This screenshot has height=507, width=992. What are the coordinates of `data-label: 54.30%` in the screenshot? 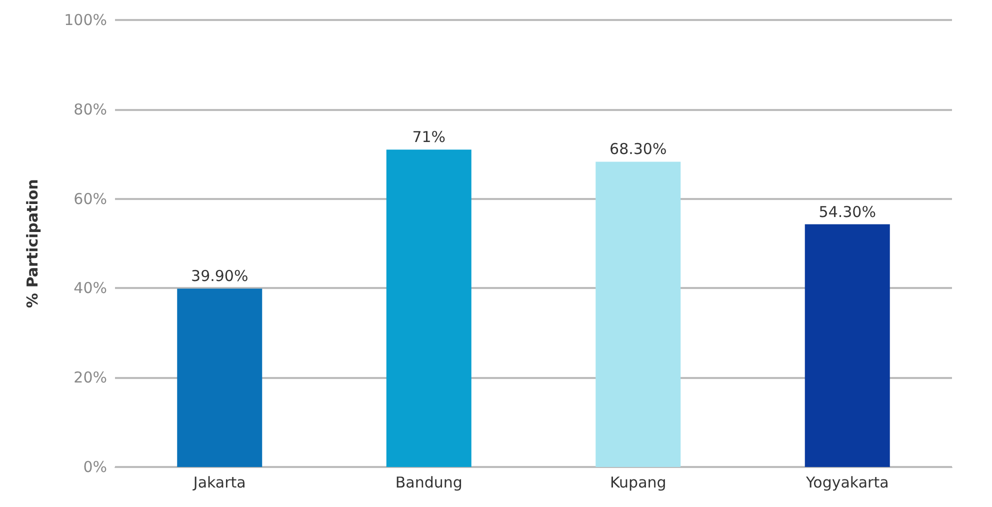 It's located at (847, 211).